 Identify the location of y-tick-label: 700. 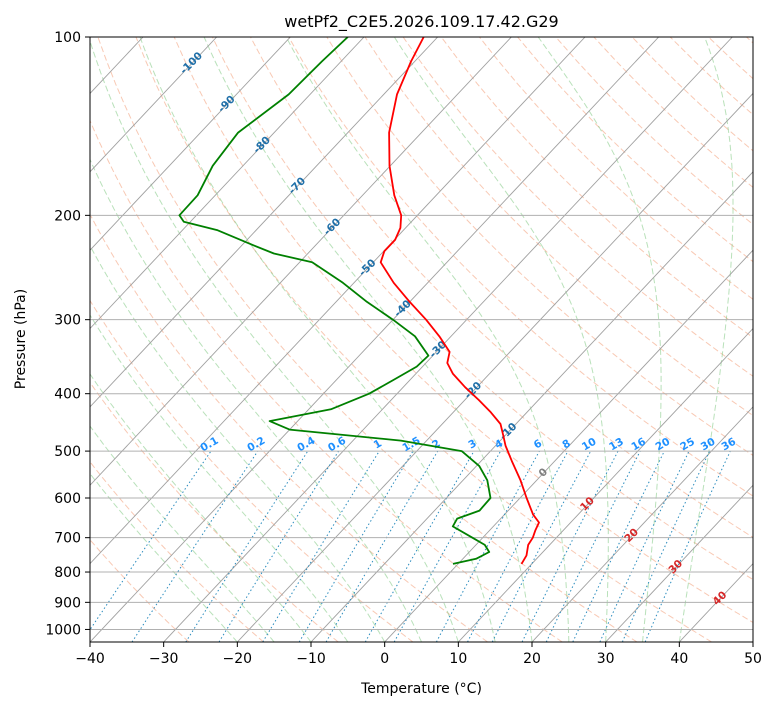
(67, 539).